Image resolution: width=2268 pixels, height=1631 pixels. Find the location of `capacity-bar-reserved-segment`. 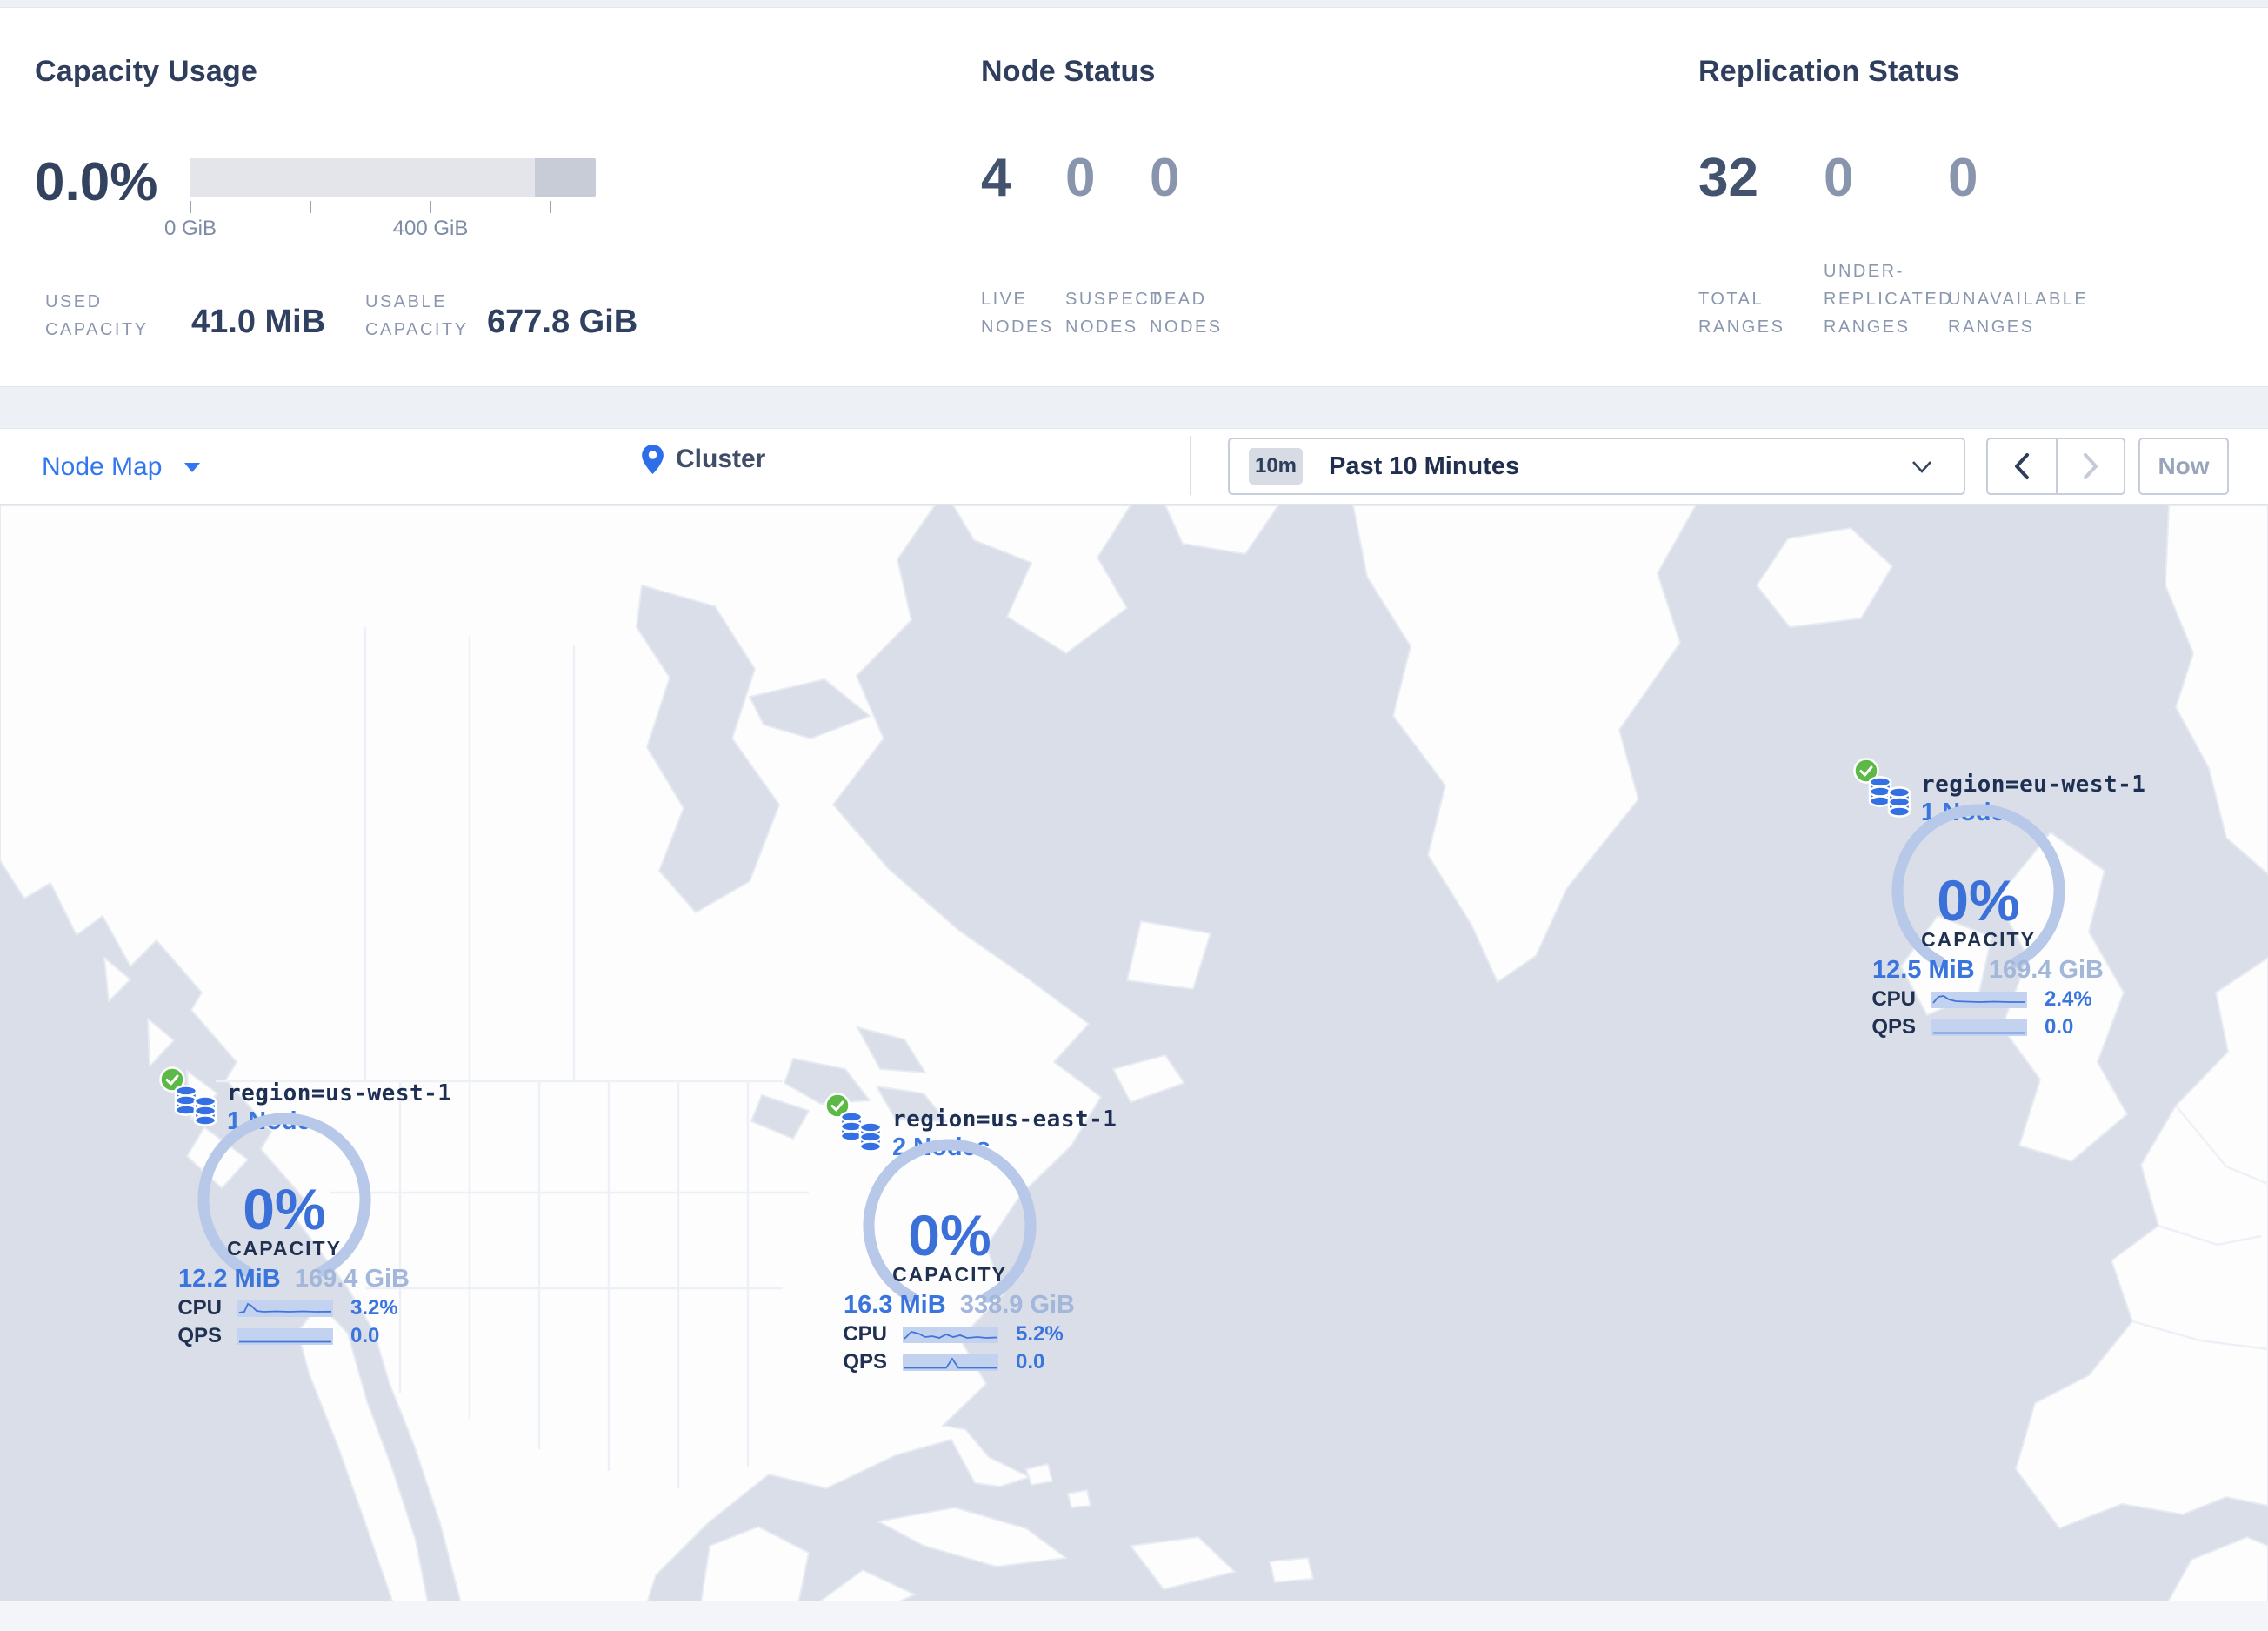

capacity-bar-reserved-segment is located at coordinates (565, 177).